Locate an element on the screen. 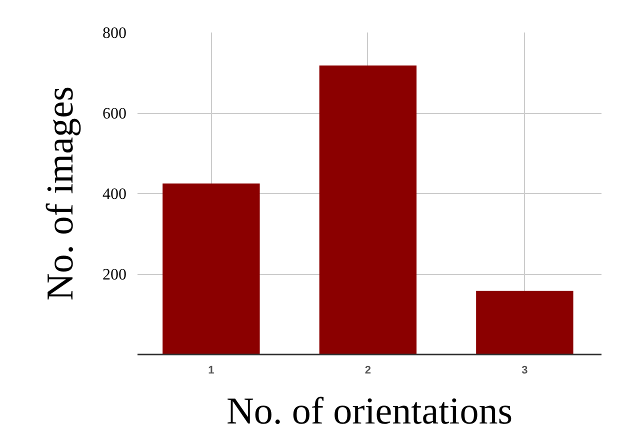 This screenshot has width=629, height=435. x-axis-title: No. of orientations is located at coordinates (369, 411).